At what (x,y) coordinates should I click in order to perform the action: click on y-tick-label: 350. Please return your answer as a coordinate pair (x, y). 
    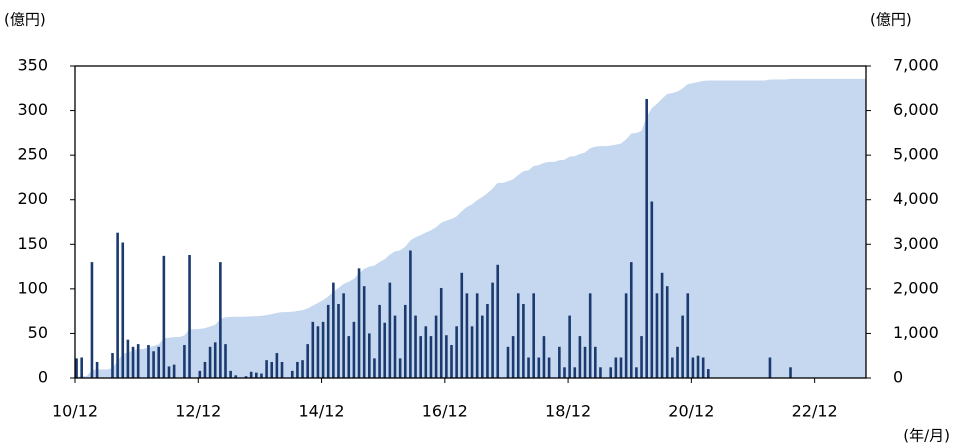
    Looking at the image, I should click on (32, 65).